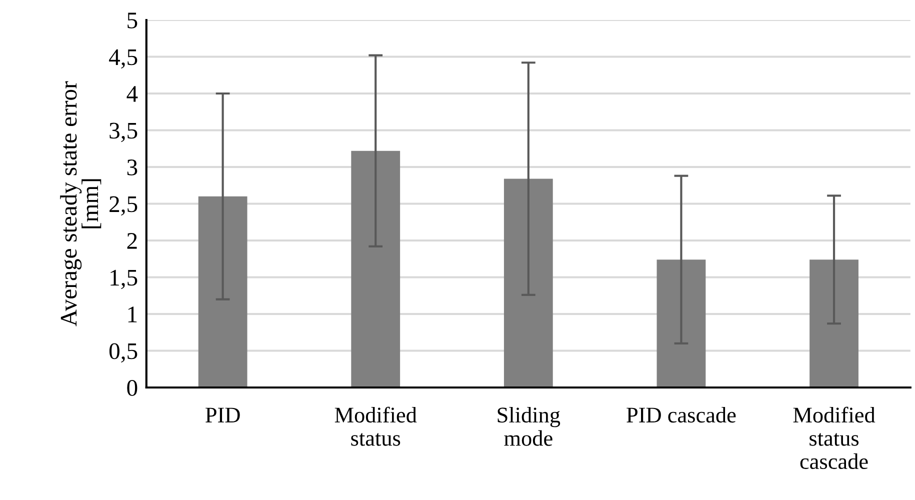 This screenshot has width=915, height=500. What do you see at coordinates (223, 415) in the screenshot?
I see `x-tick-label: PID` at bounding box center [223, 415].